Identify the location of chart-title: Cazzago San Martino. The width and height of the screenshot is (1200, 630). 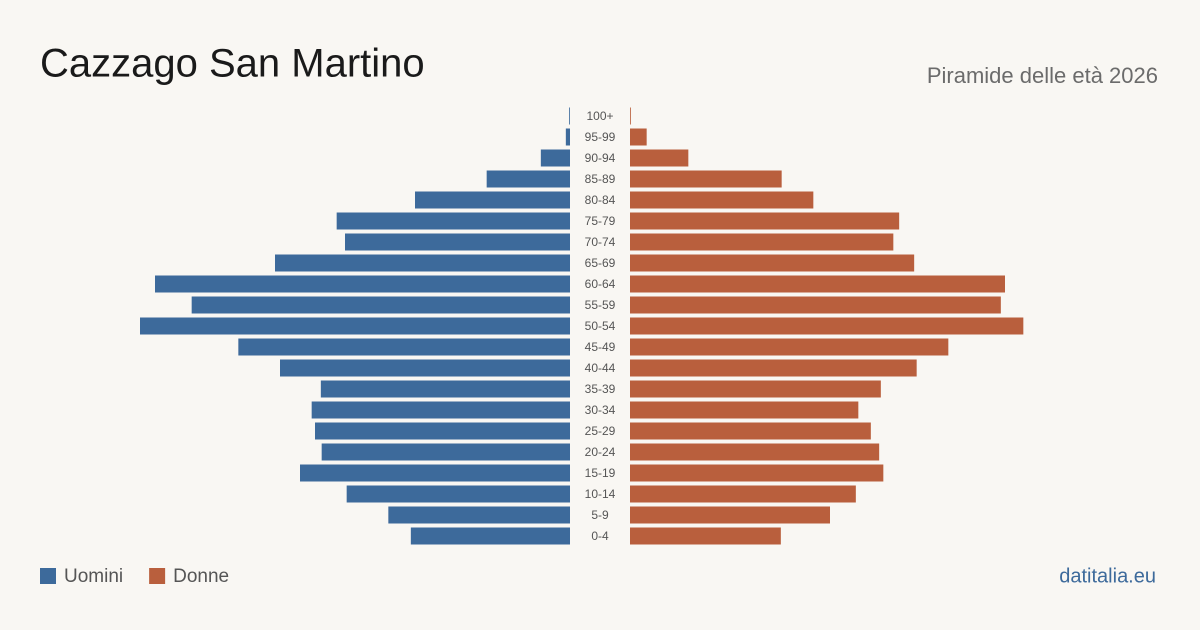
(232, 64).